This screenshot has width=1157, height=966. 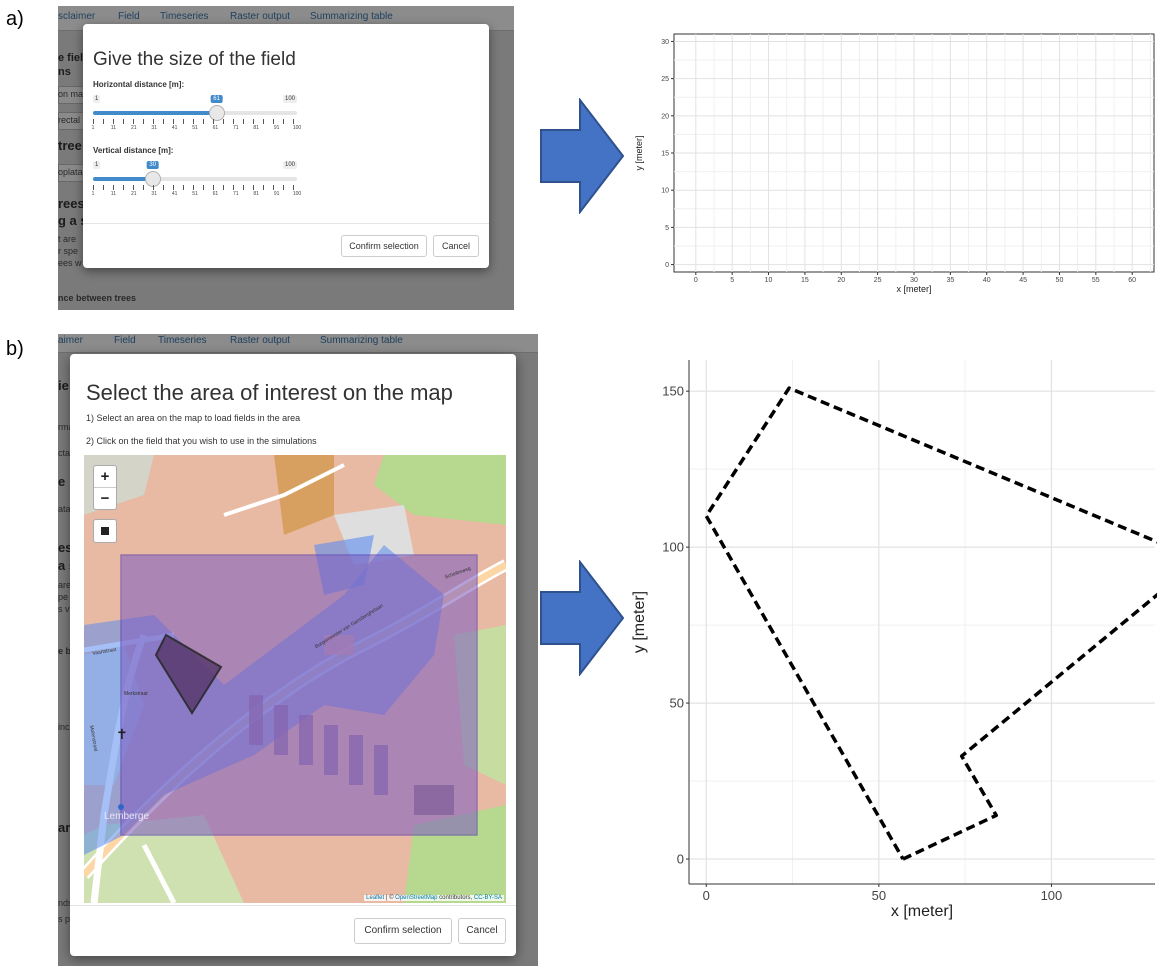 I want to click on sidebar-text: rma, so click(x=66, y=427).